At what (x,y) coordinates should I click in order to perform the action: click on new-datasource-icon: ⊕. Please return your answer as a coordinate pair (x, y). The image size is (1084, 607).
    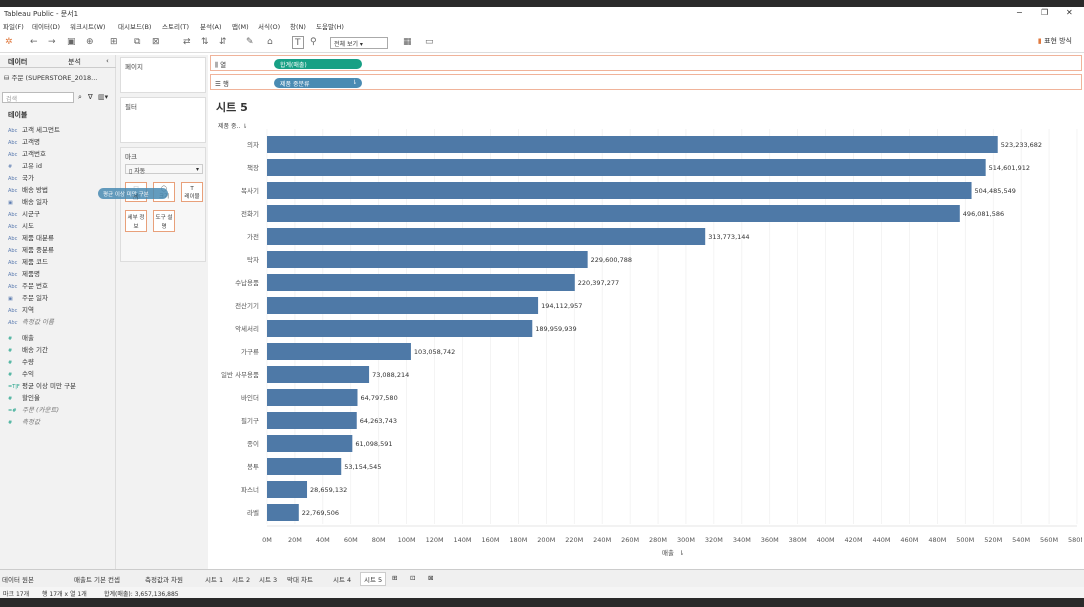
    Looking at the image, I should click on (90, 42).